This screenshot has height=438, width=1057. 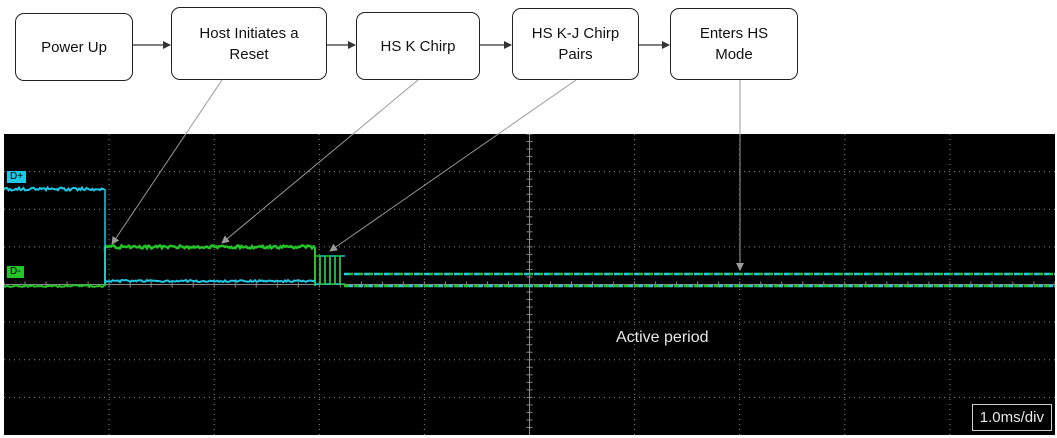 What do you see at coordinates (453, 165) in the screenshot?
I see `pointer-kj-pairs` at bounding box center [453, 165].